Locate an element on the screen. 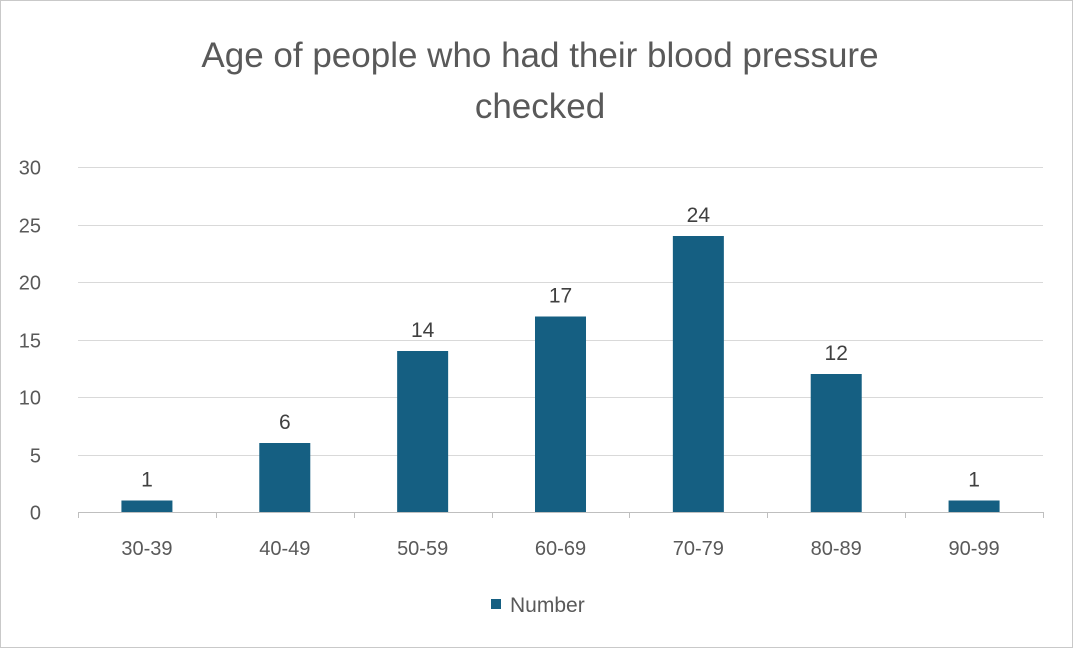 This screenshot has height=649, width=1073. data-label: 14 is located at coordinates (423, 330).